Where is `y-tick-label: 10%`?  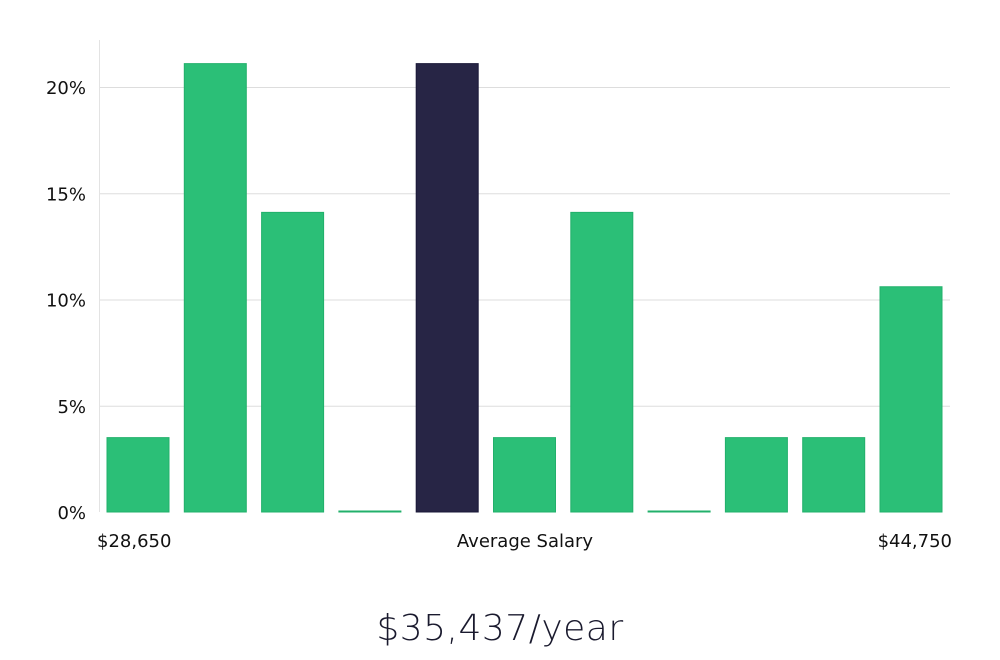
y-tick-label: 10% is located at coordinates (66, 301).